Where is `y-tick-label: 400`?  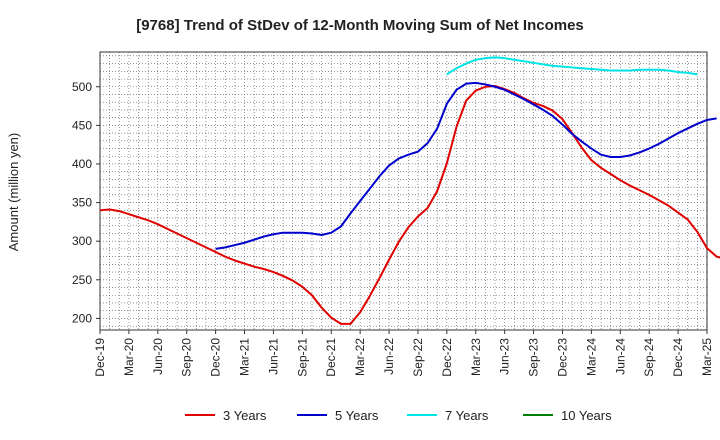 y-tick-label: 400 is located at coordinates (82, 164).